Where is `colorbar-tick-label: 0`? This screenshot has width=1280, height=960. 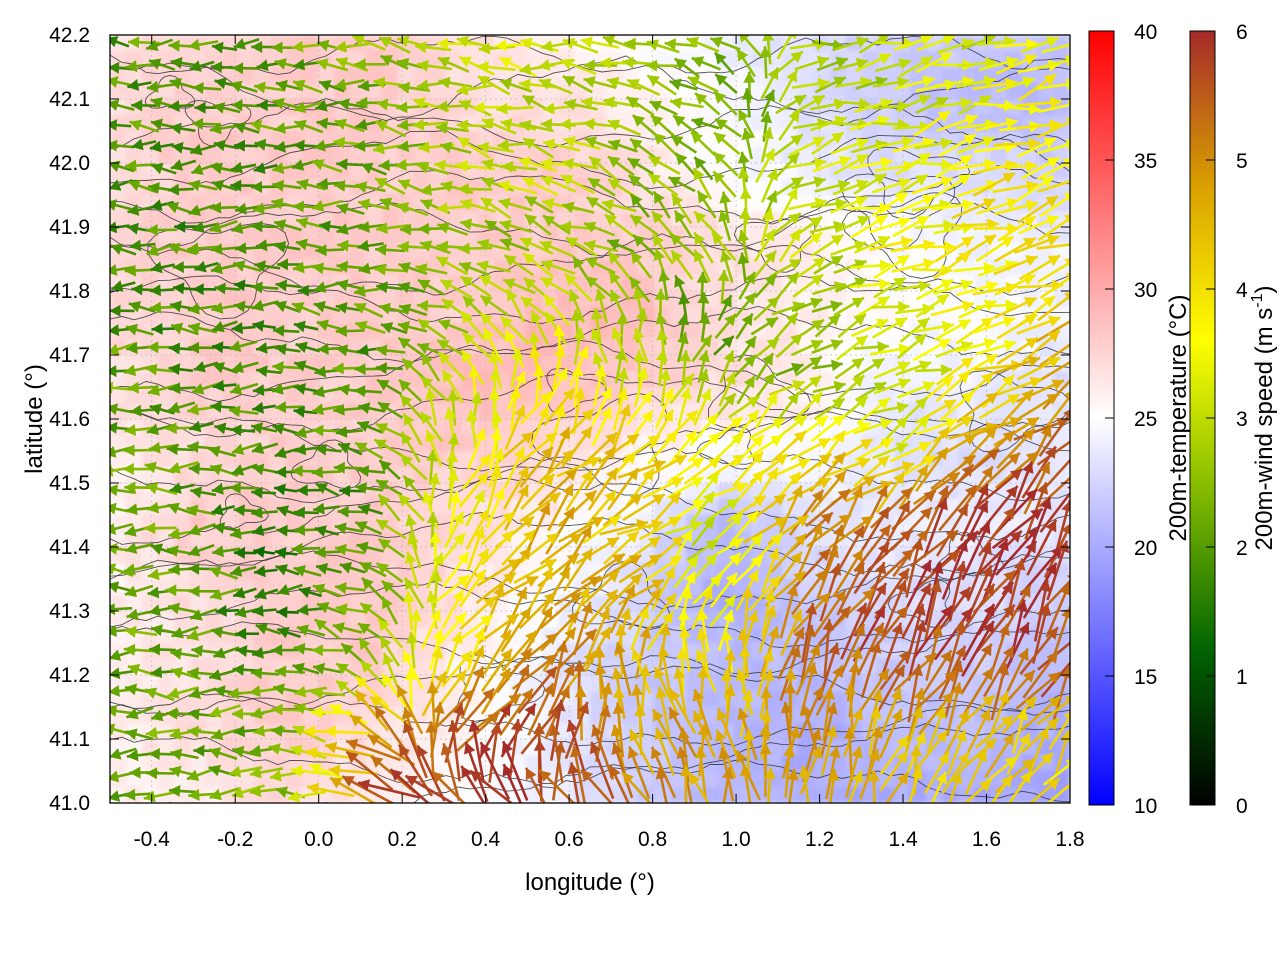
colorbar-tick-label: 0 is located at coordinates (1242, 806).